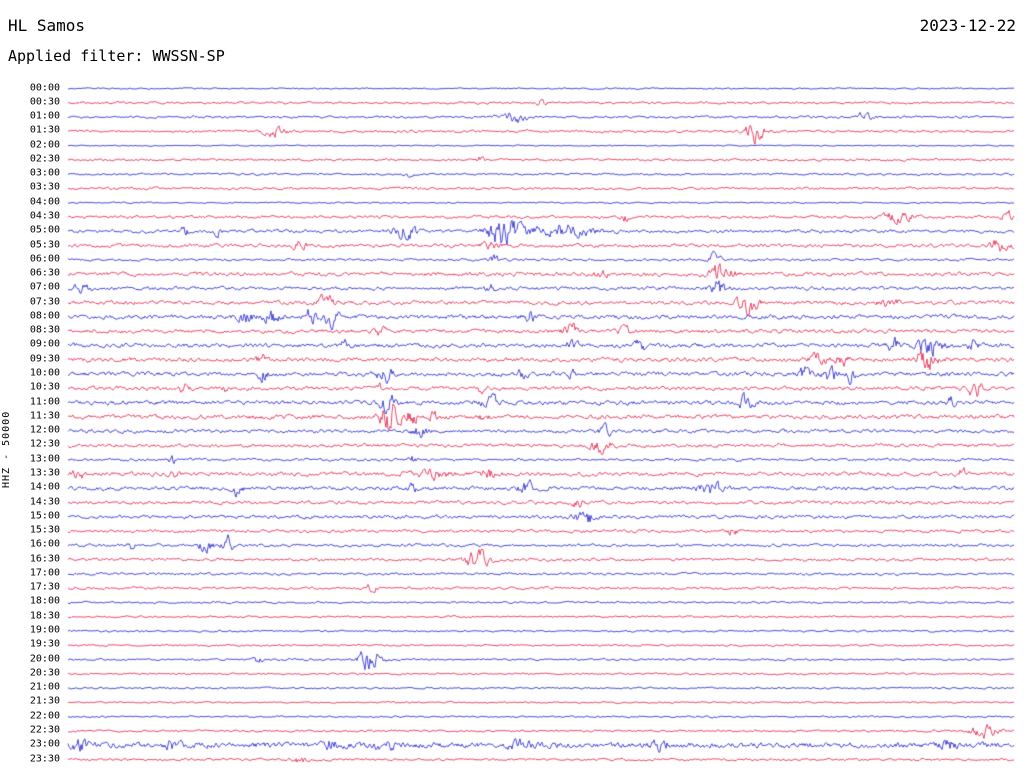 The height and width of the screenshot is (780, 1024). Describe the element at coordinates (44, 701) in the screenshot. I see `row-time-label: 21:30` at that location.